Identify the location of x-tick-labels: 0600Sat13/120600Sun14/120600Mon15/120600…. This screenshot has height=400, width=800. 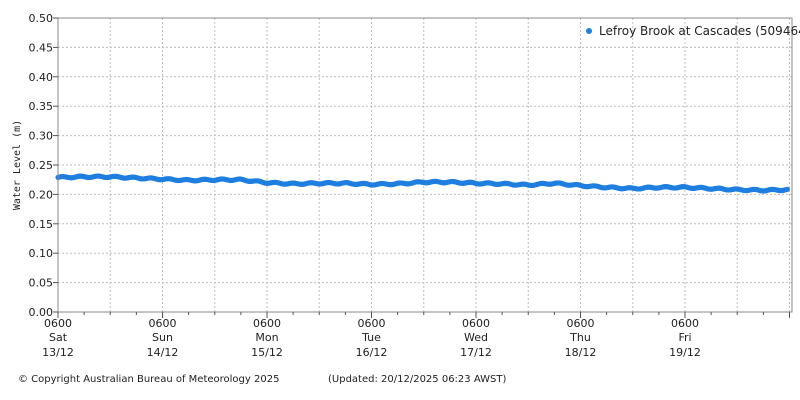
(371, 338).